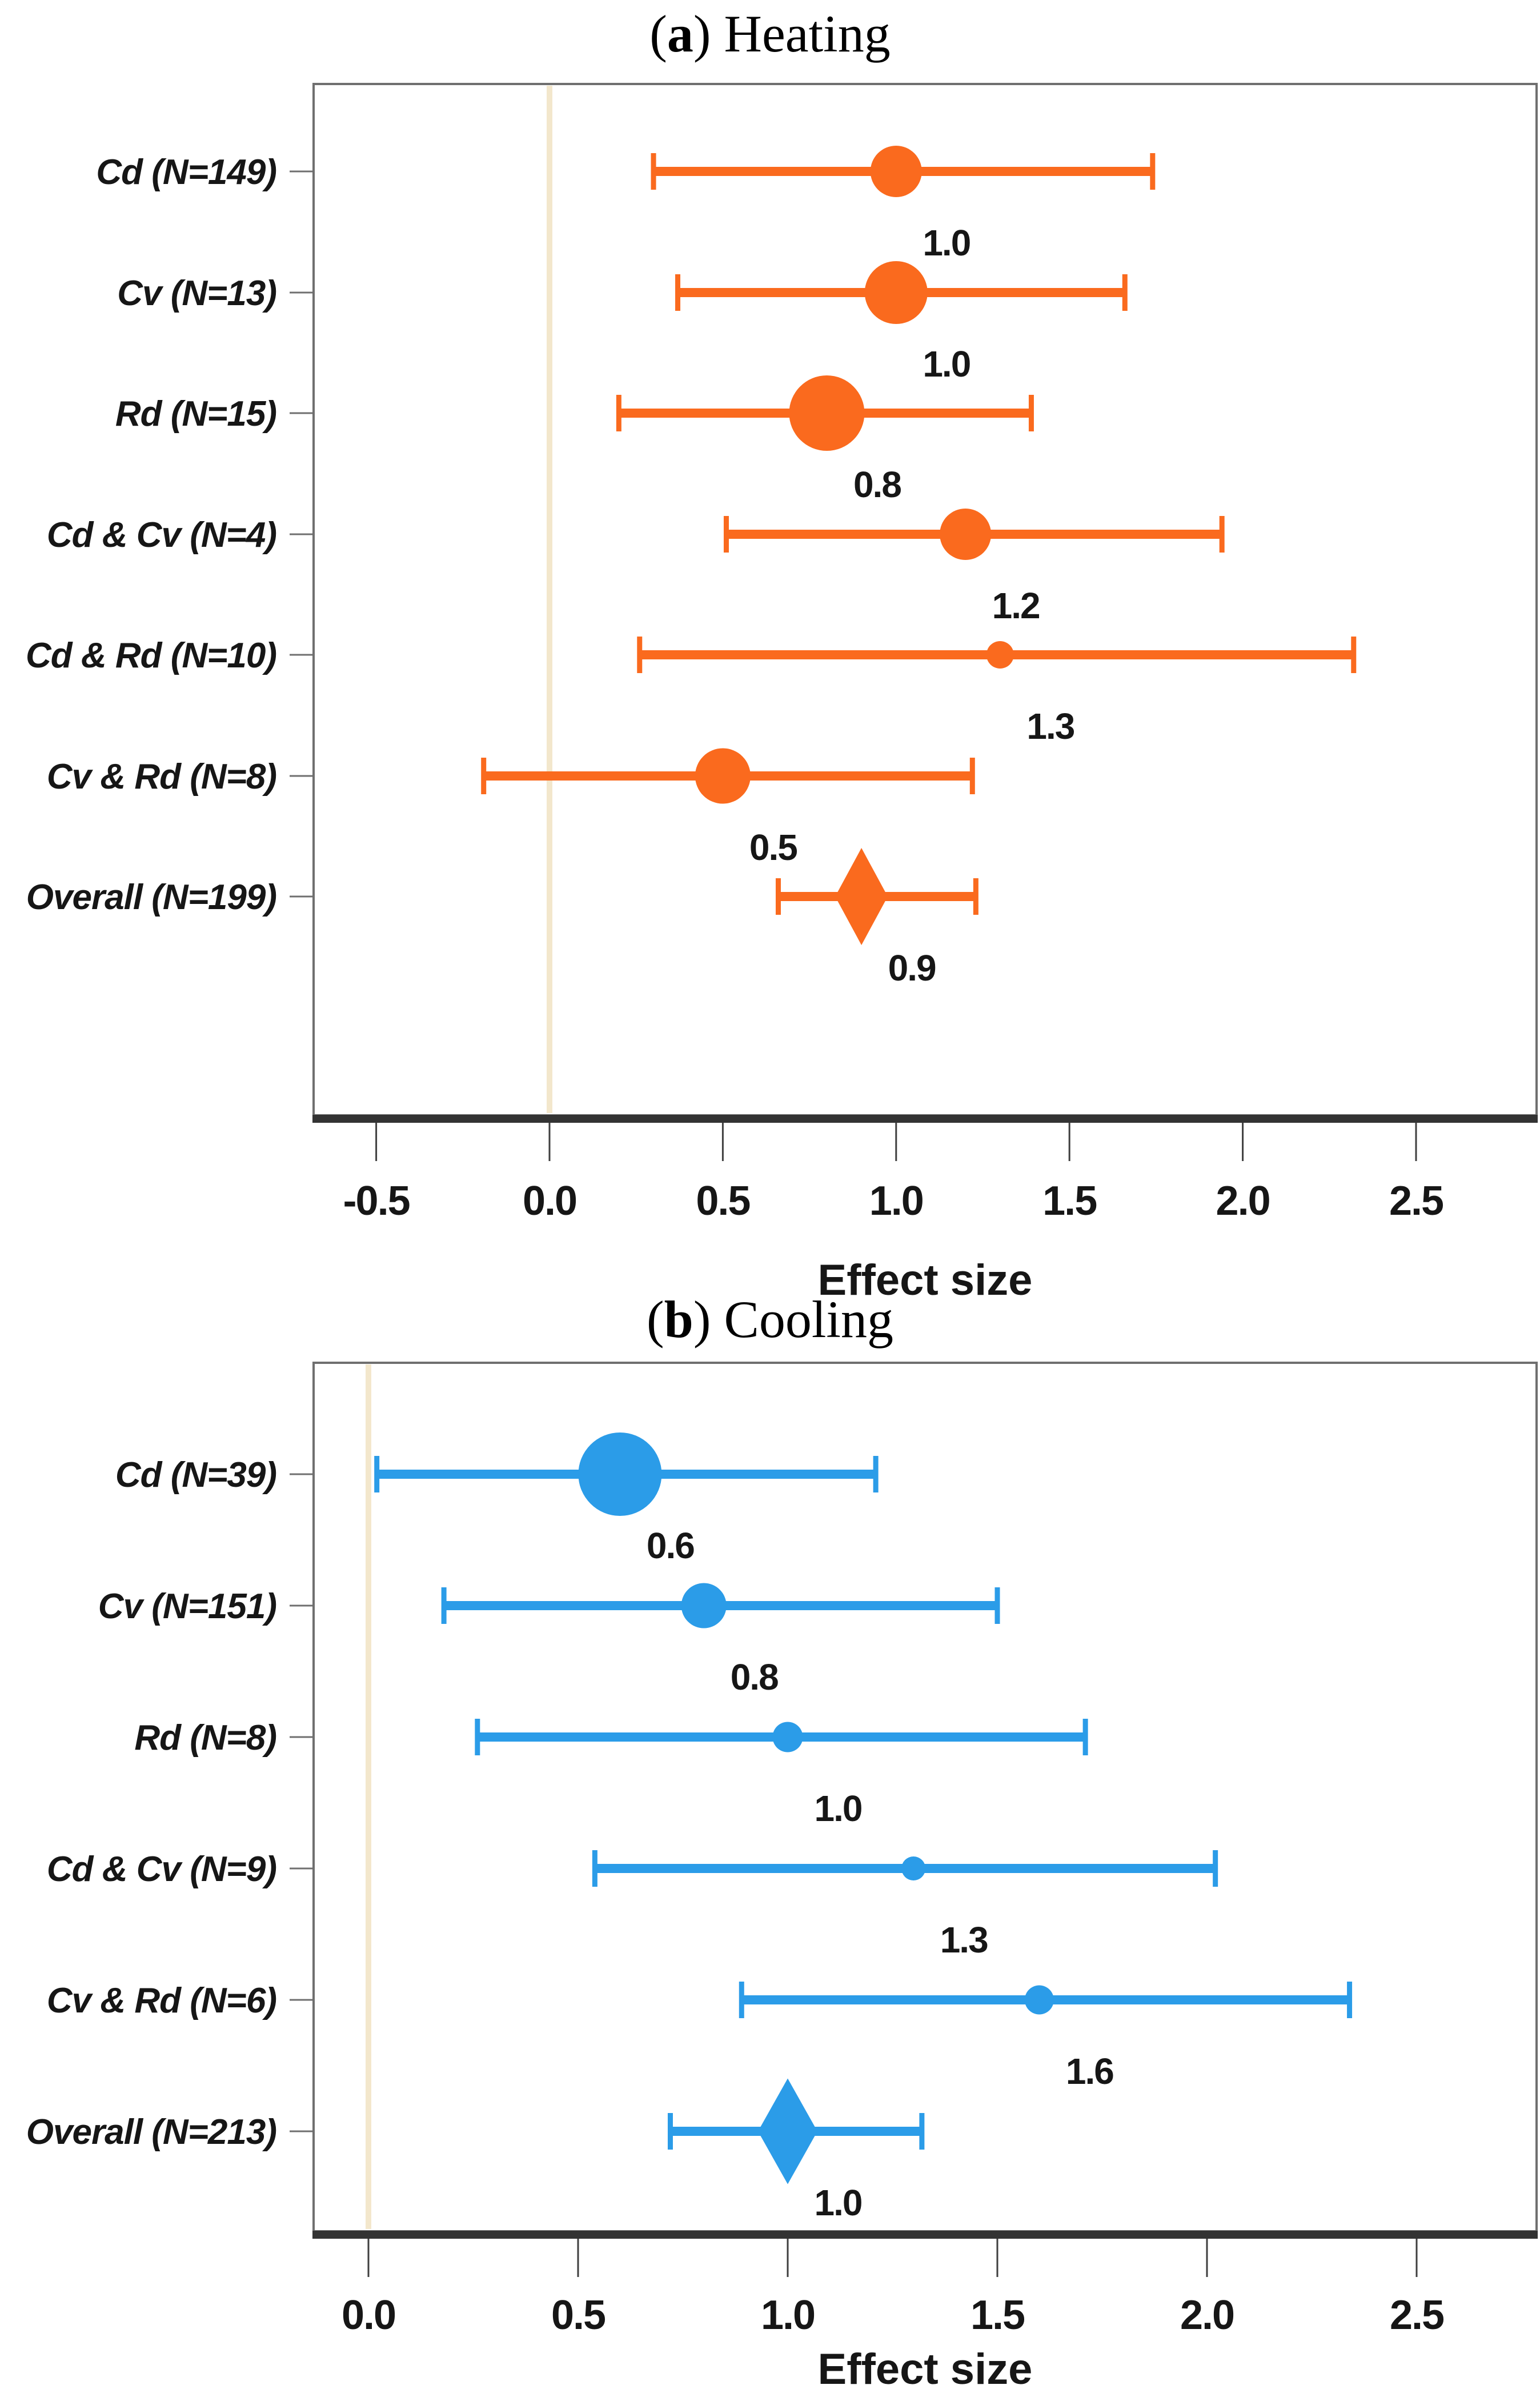 This screenshot has width=1540, height=2389. What do you see at coordinates (1016, 605) in the screenshot?
I see `heating-value-label: 1.2` at bounding box center [1016, 605].